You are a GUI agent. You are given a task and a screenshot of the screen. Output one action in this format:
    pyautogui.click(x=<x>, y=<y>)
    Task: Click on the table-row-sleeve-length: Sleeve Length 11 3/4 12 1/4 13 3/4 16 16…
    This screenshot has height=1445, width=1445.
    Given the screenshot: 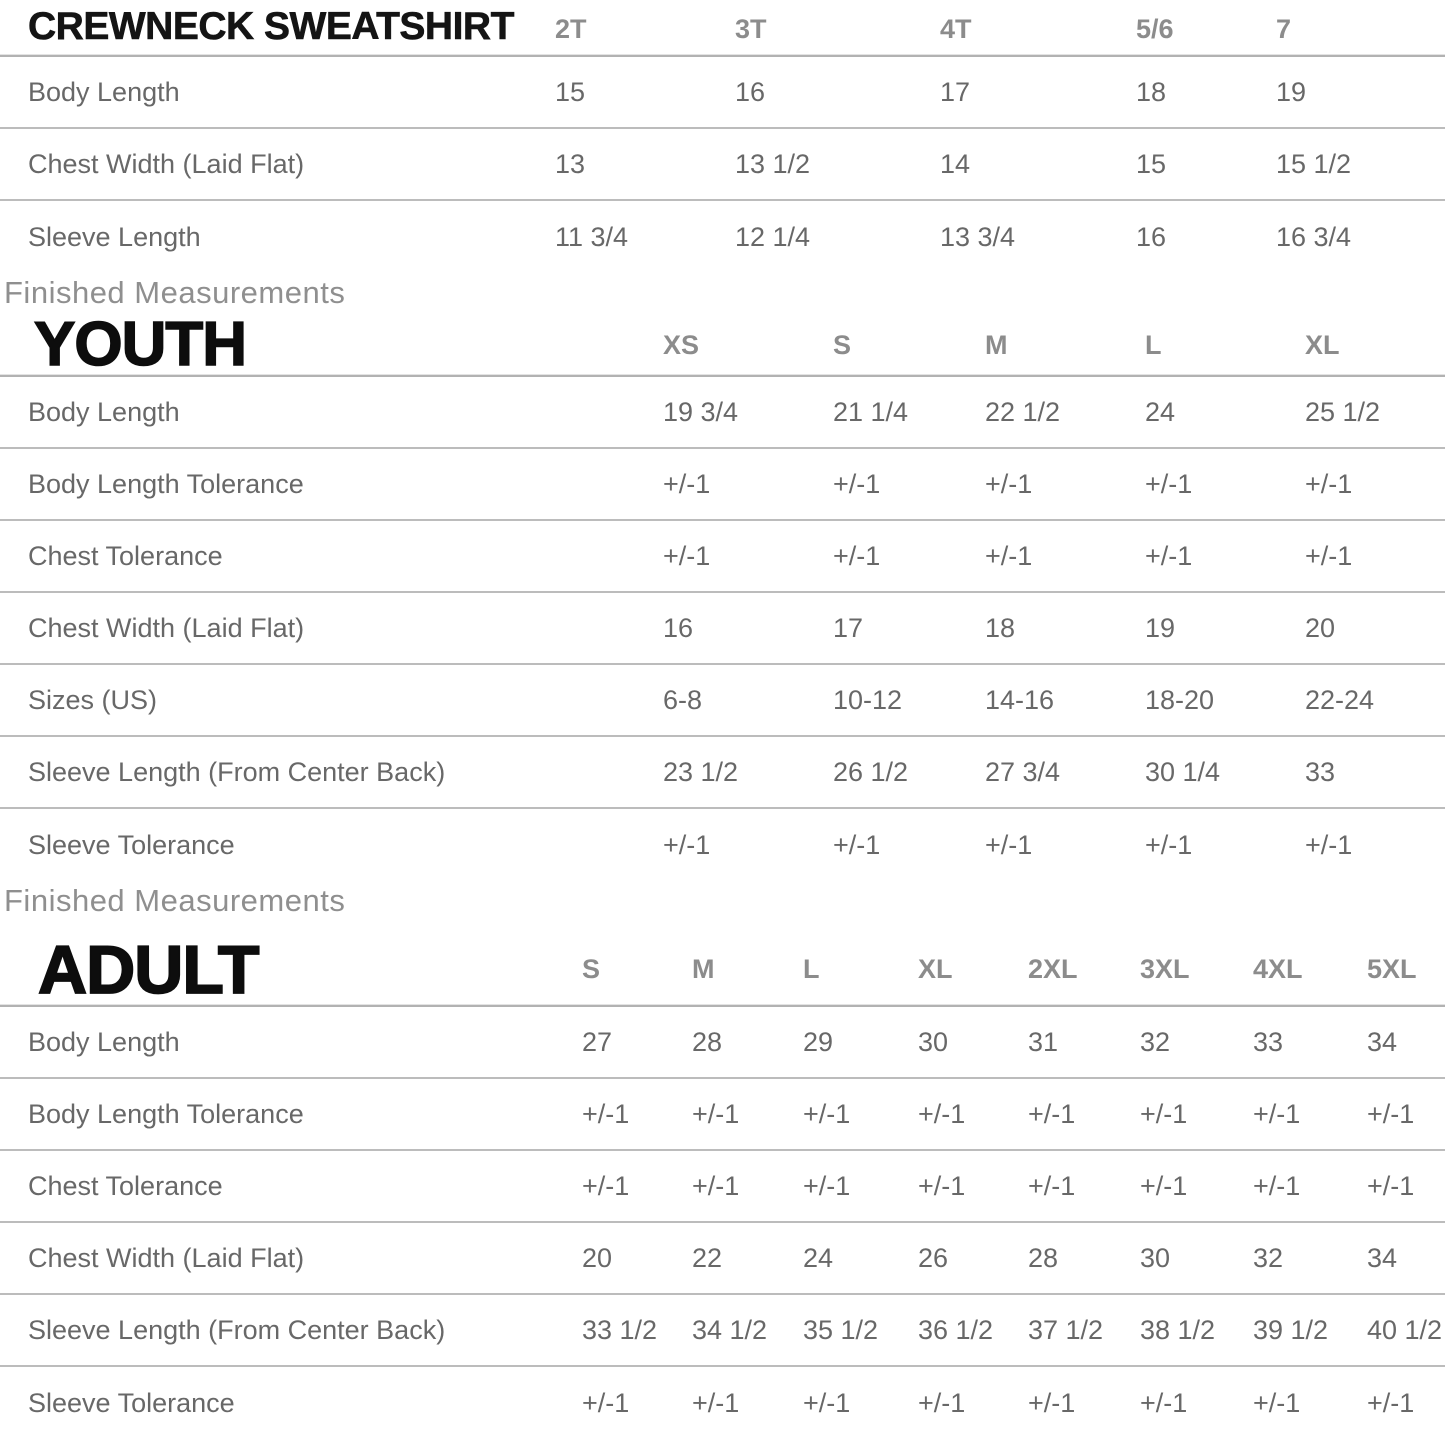 What is the action you would take?
    pyautogui.click(x=722, y=237)
    